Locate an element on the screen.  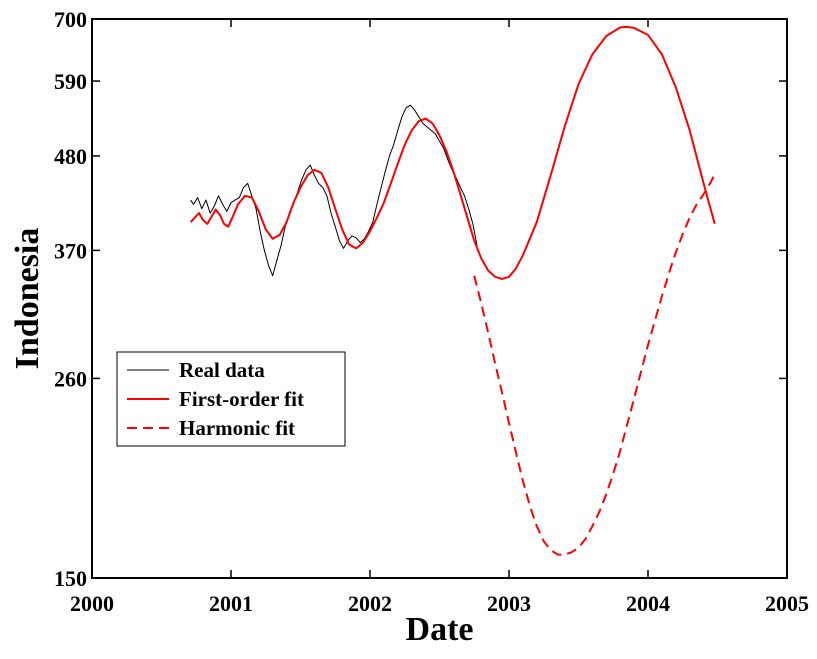
legend-item-real-data: Real data is located at coordinates (196, 370).